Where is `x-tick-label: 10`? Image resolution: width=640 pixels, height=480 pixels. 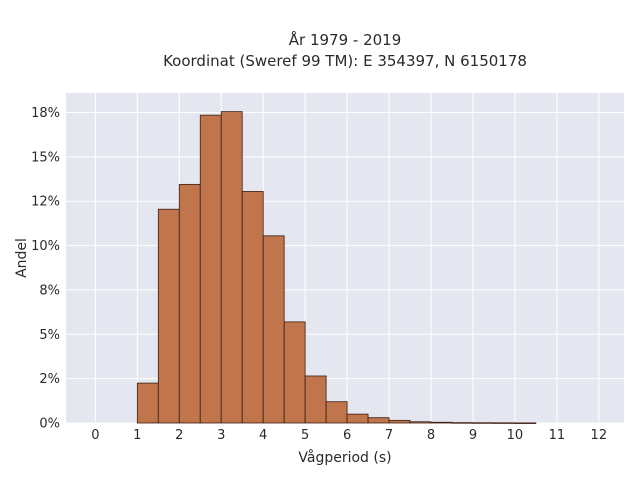 x-tick-label: 10 is located at coordinates (515, 435).